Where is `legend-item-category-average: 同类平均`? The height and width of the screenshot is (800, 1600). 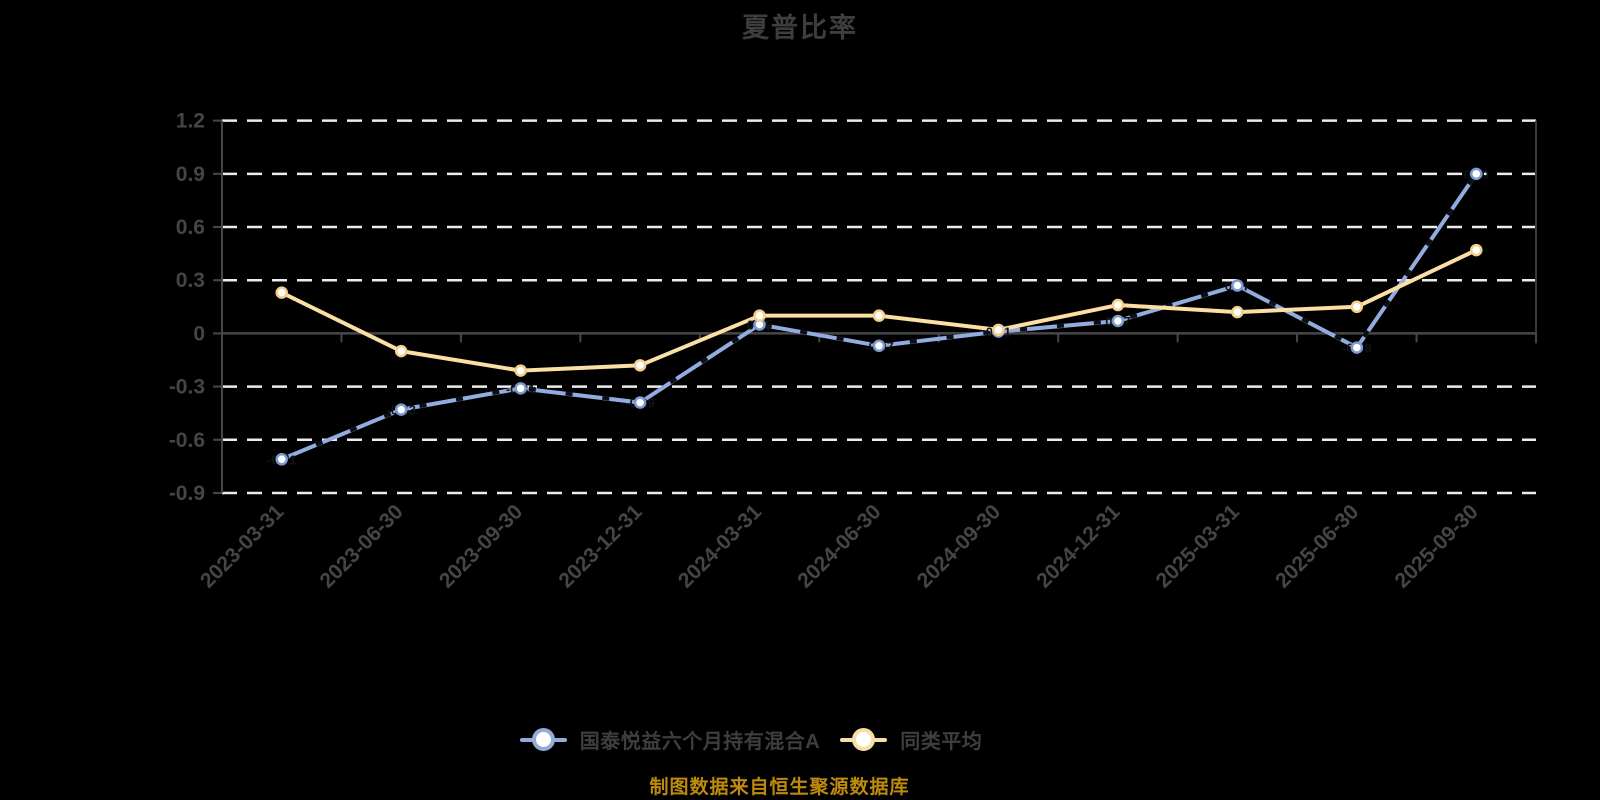
legend-item-category-average: 同类平均 is located at coordinates (911, 739).